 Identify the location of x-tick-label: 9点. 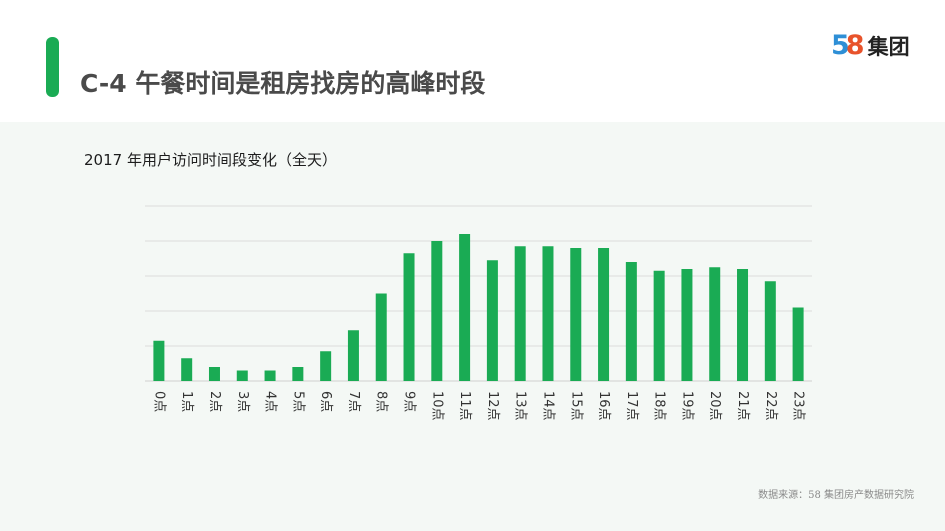
(409, 401).